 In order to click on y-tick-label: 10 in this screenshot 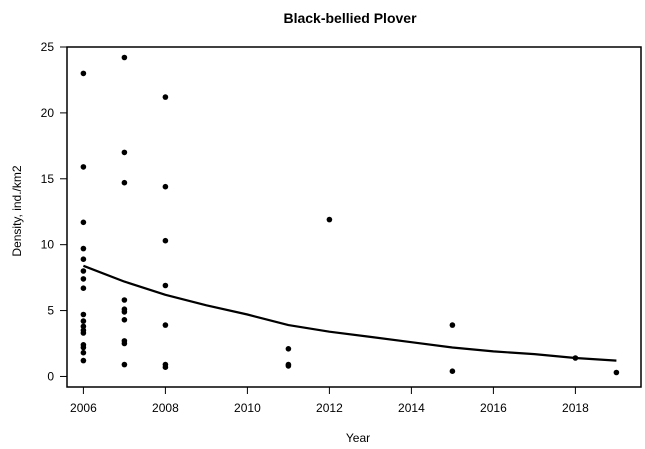, I will do `click(48, 245)`.